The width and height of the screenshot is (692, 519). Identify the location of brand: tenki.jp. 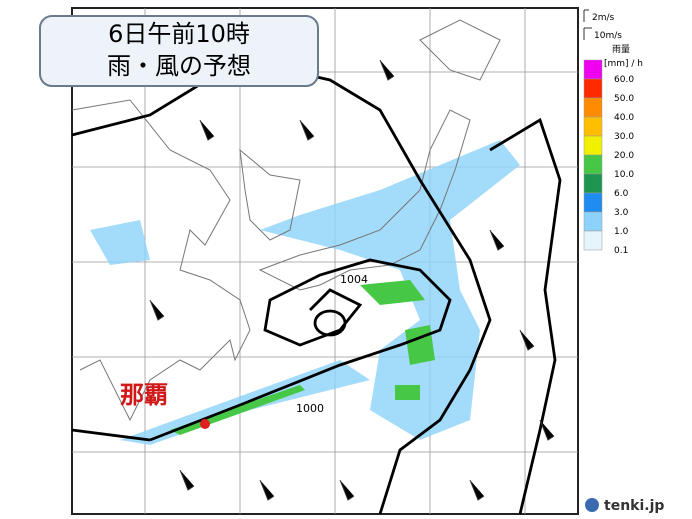
(634, 506).